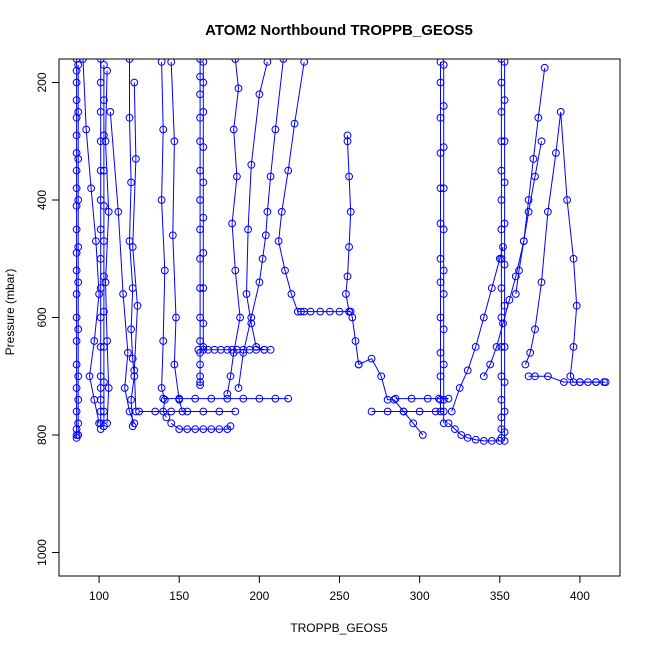 This screenshot has width=650, height=650. I want to click on y-tick-label: 800, so click(42, 435).